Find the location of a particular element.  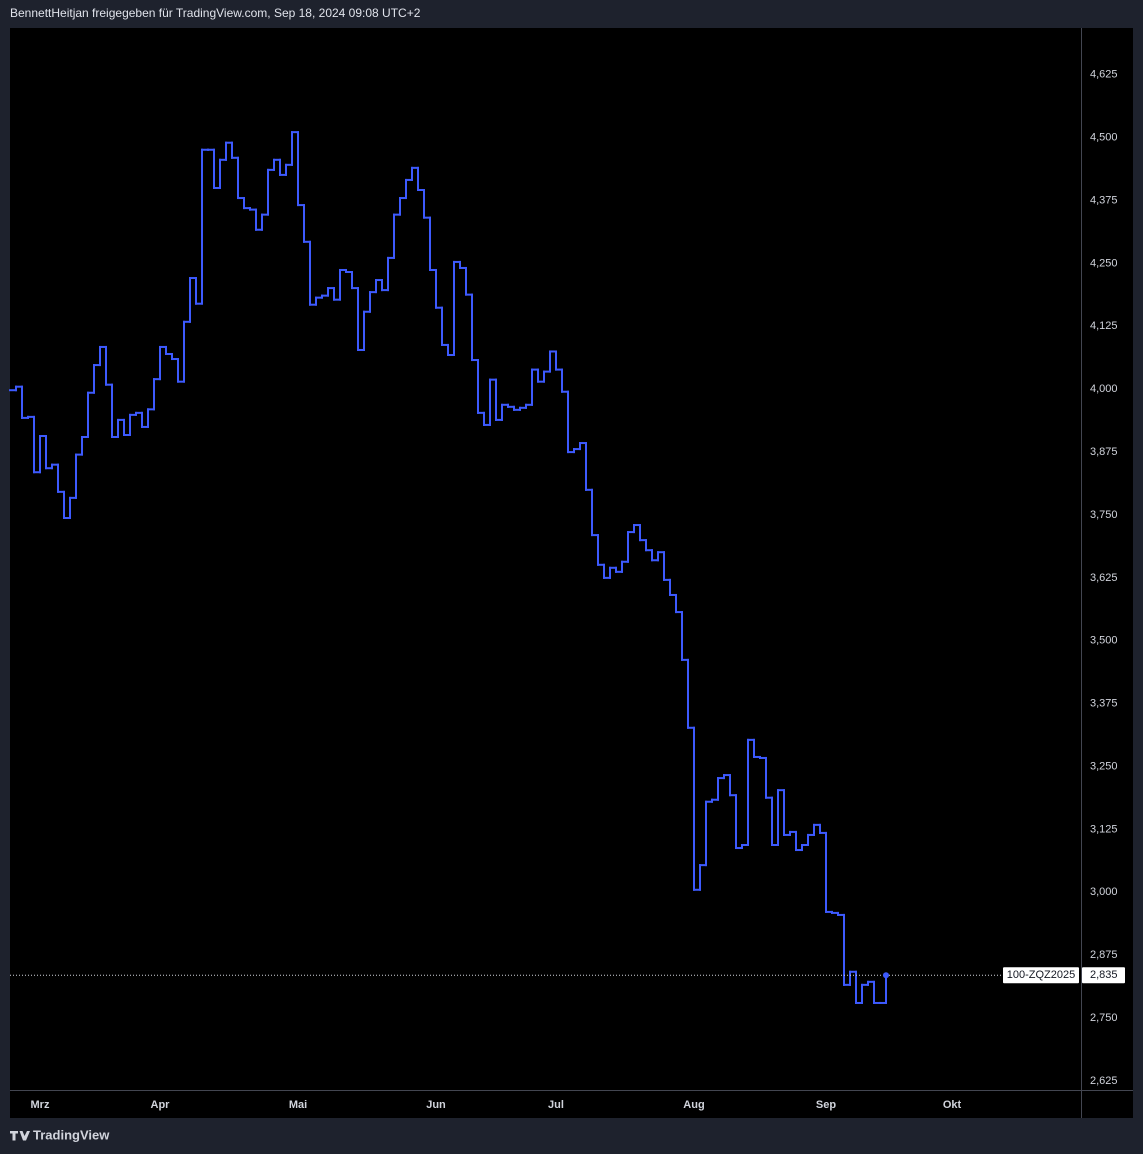

x-tick-label: Jun is located at coordinates (436, 1105).